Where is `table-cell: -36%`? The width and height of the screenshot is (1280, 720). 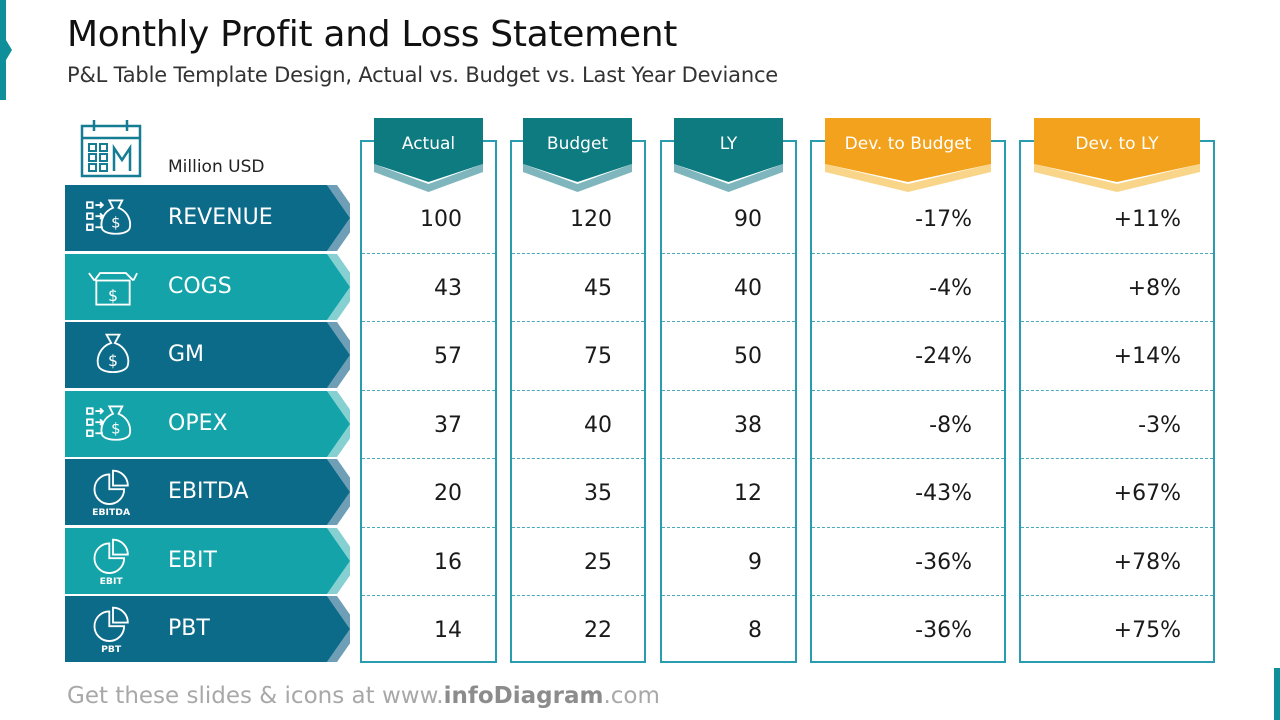 table-cell: -36% is located at coordinates (943, 630).